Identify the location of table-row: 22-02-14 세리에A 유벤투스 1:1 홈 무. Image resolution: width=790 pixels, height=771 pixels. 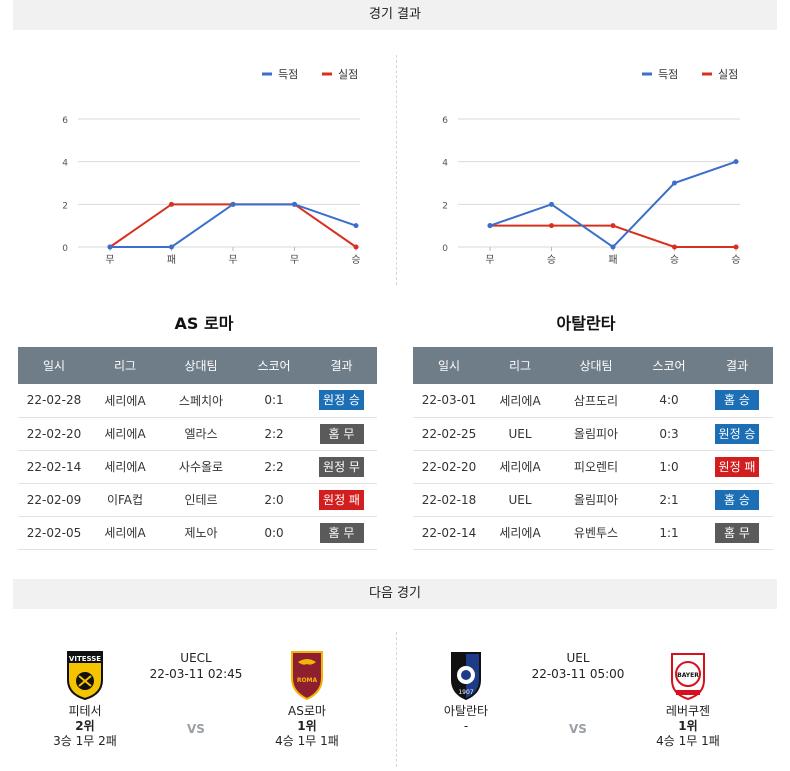
(593, 533).